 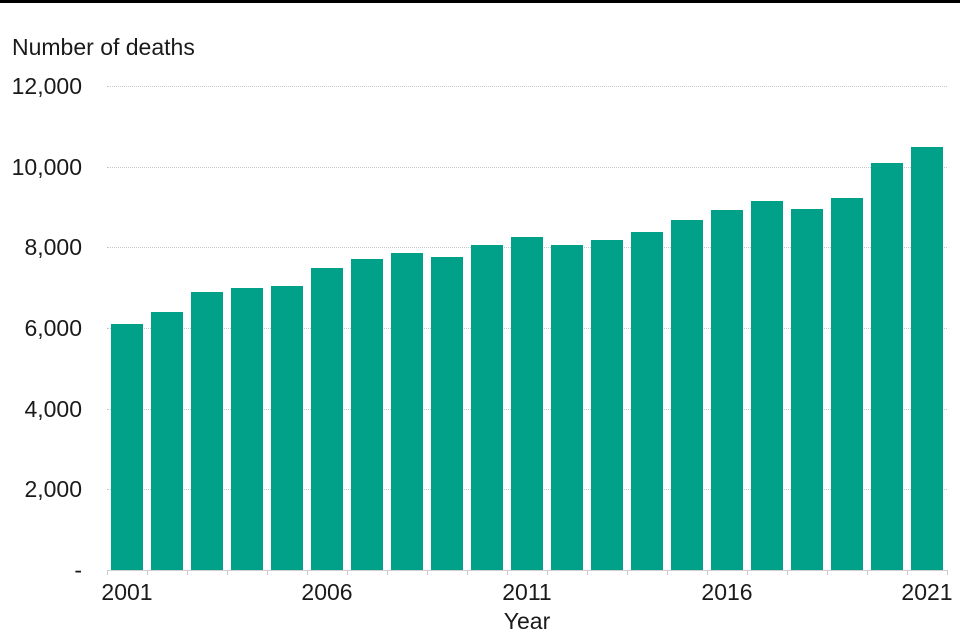 I want to click on bar-2006, so click(x=327, y=418).